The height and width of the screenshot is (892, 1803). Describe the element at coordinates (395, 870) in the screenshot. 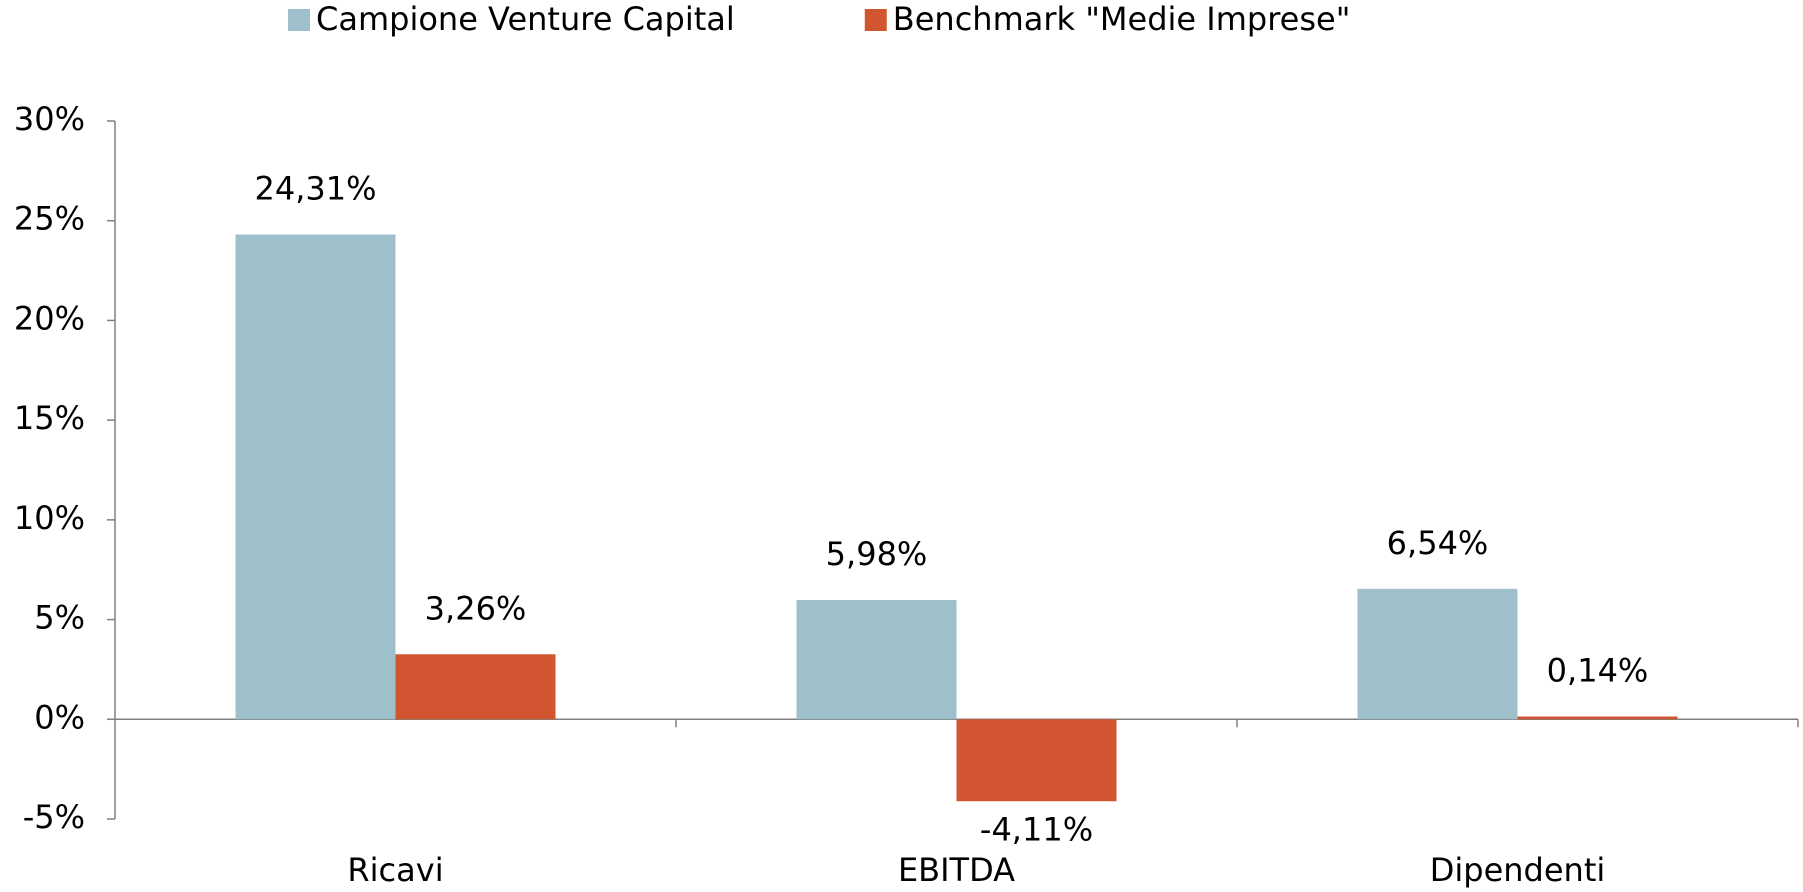

I see `x-tick-label: Ricavi` at that location.